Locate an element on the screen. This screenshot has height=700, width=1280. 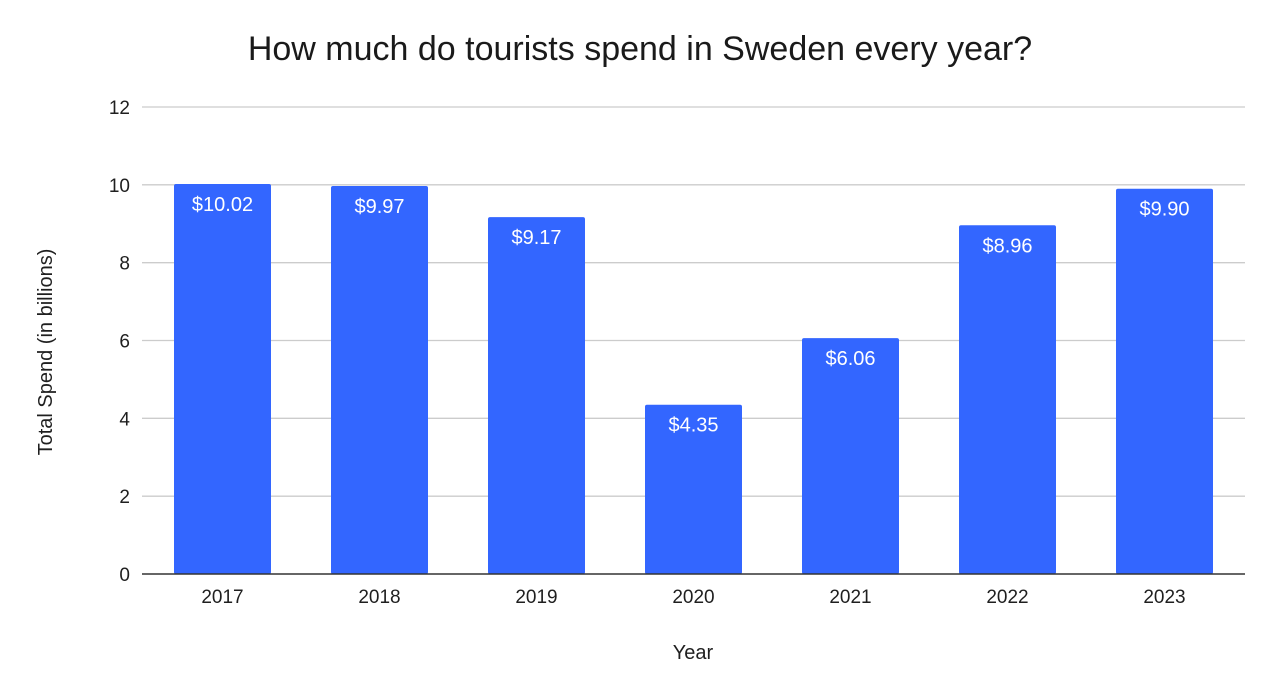
bar-2018 is located at coordinates (379, 380).